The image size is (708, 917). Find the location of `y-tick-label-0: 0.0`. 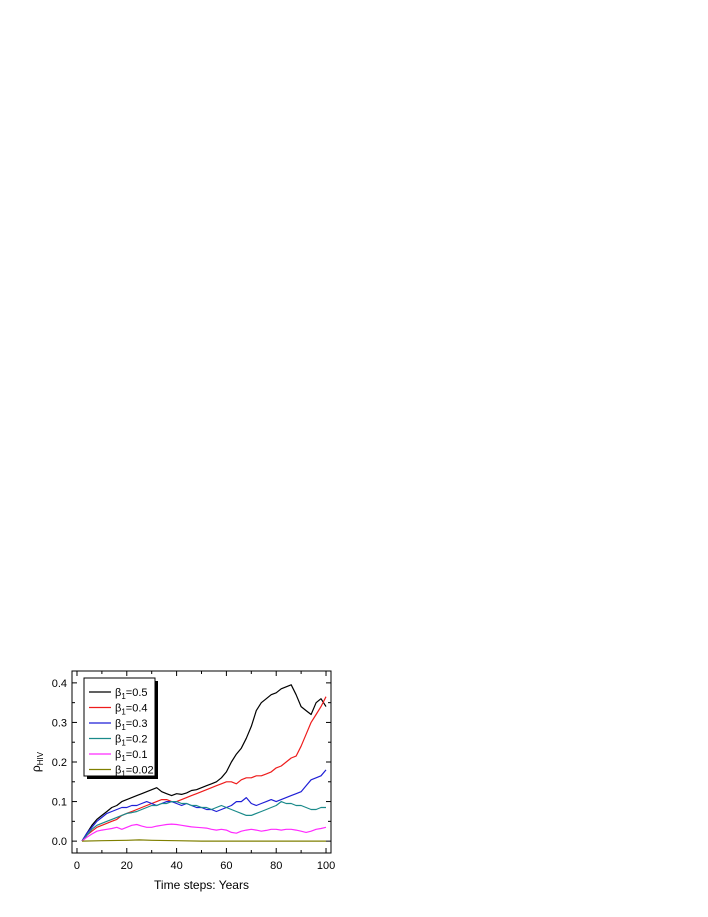

y-tick-label-0: 0.0 is located at coordinates (59, 842).